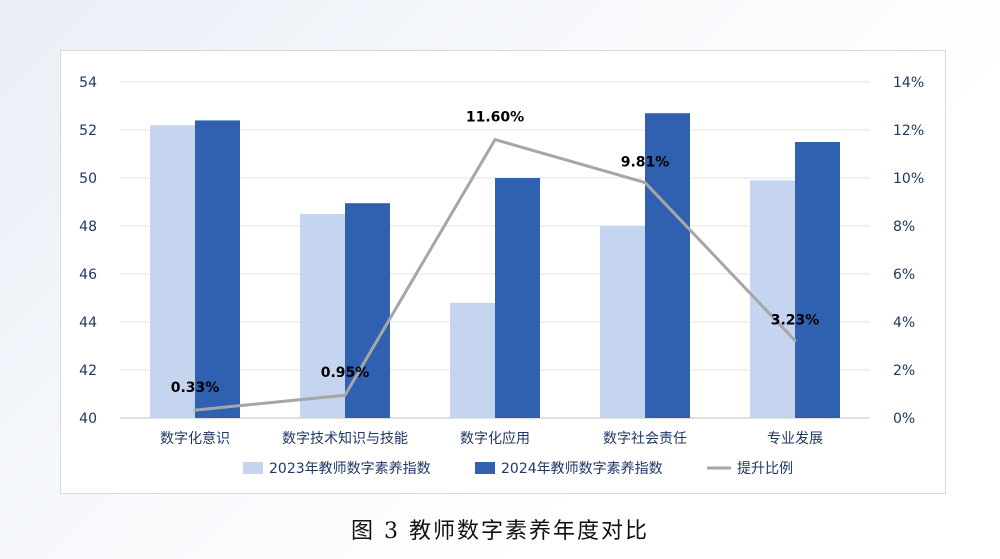  What do you see at coordinates (88, 131) in the screenshot?
I see `y-left-tick-label: 52` at bounding box center [88, 131].